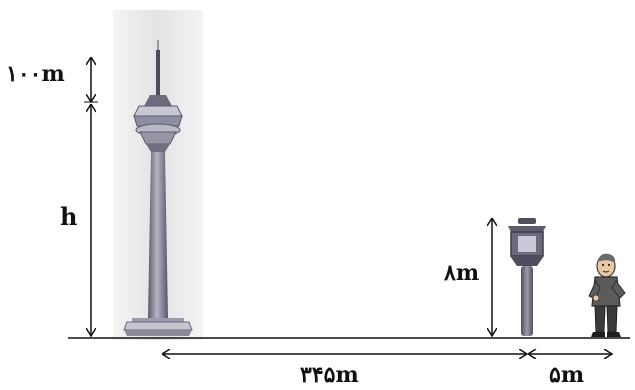 Image resolution: width=635 pixels, height=390 pixels. What do you see at coordinates (35, 74) in the screenshot?
I see `top-segment-label: ۱۰۰m` at bounding box center [35, 74].